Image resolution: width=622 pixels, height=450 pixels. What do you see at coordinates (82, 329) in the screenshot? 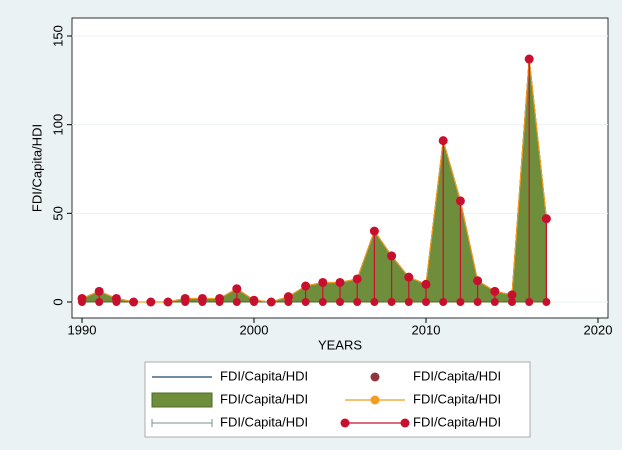
I see `x-tick-label: 1990` at bounding box center [82, 329].